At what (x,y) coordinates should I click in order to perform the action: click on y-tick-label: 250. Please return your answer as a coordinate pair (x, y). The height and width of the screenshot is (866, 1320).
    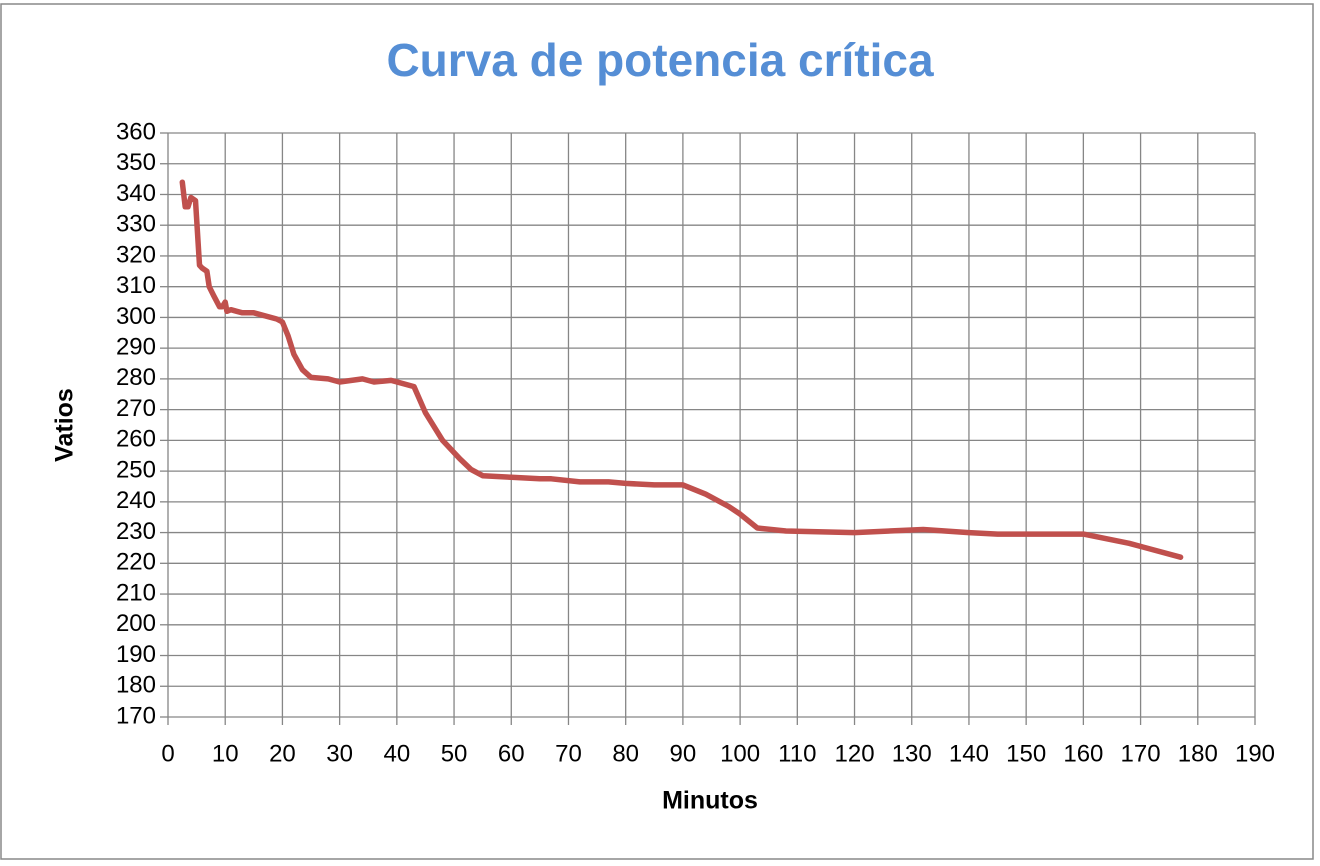
    Looking at the image, I should click on (136, 469).